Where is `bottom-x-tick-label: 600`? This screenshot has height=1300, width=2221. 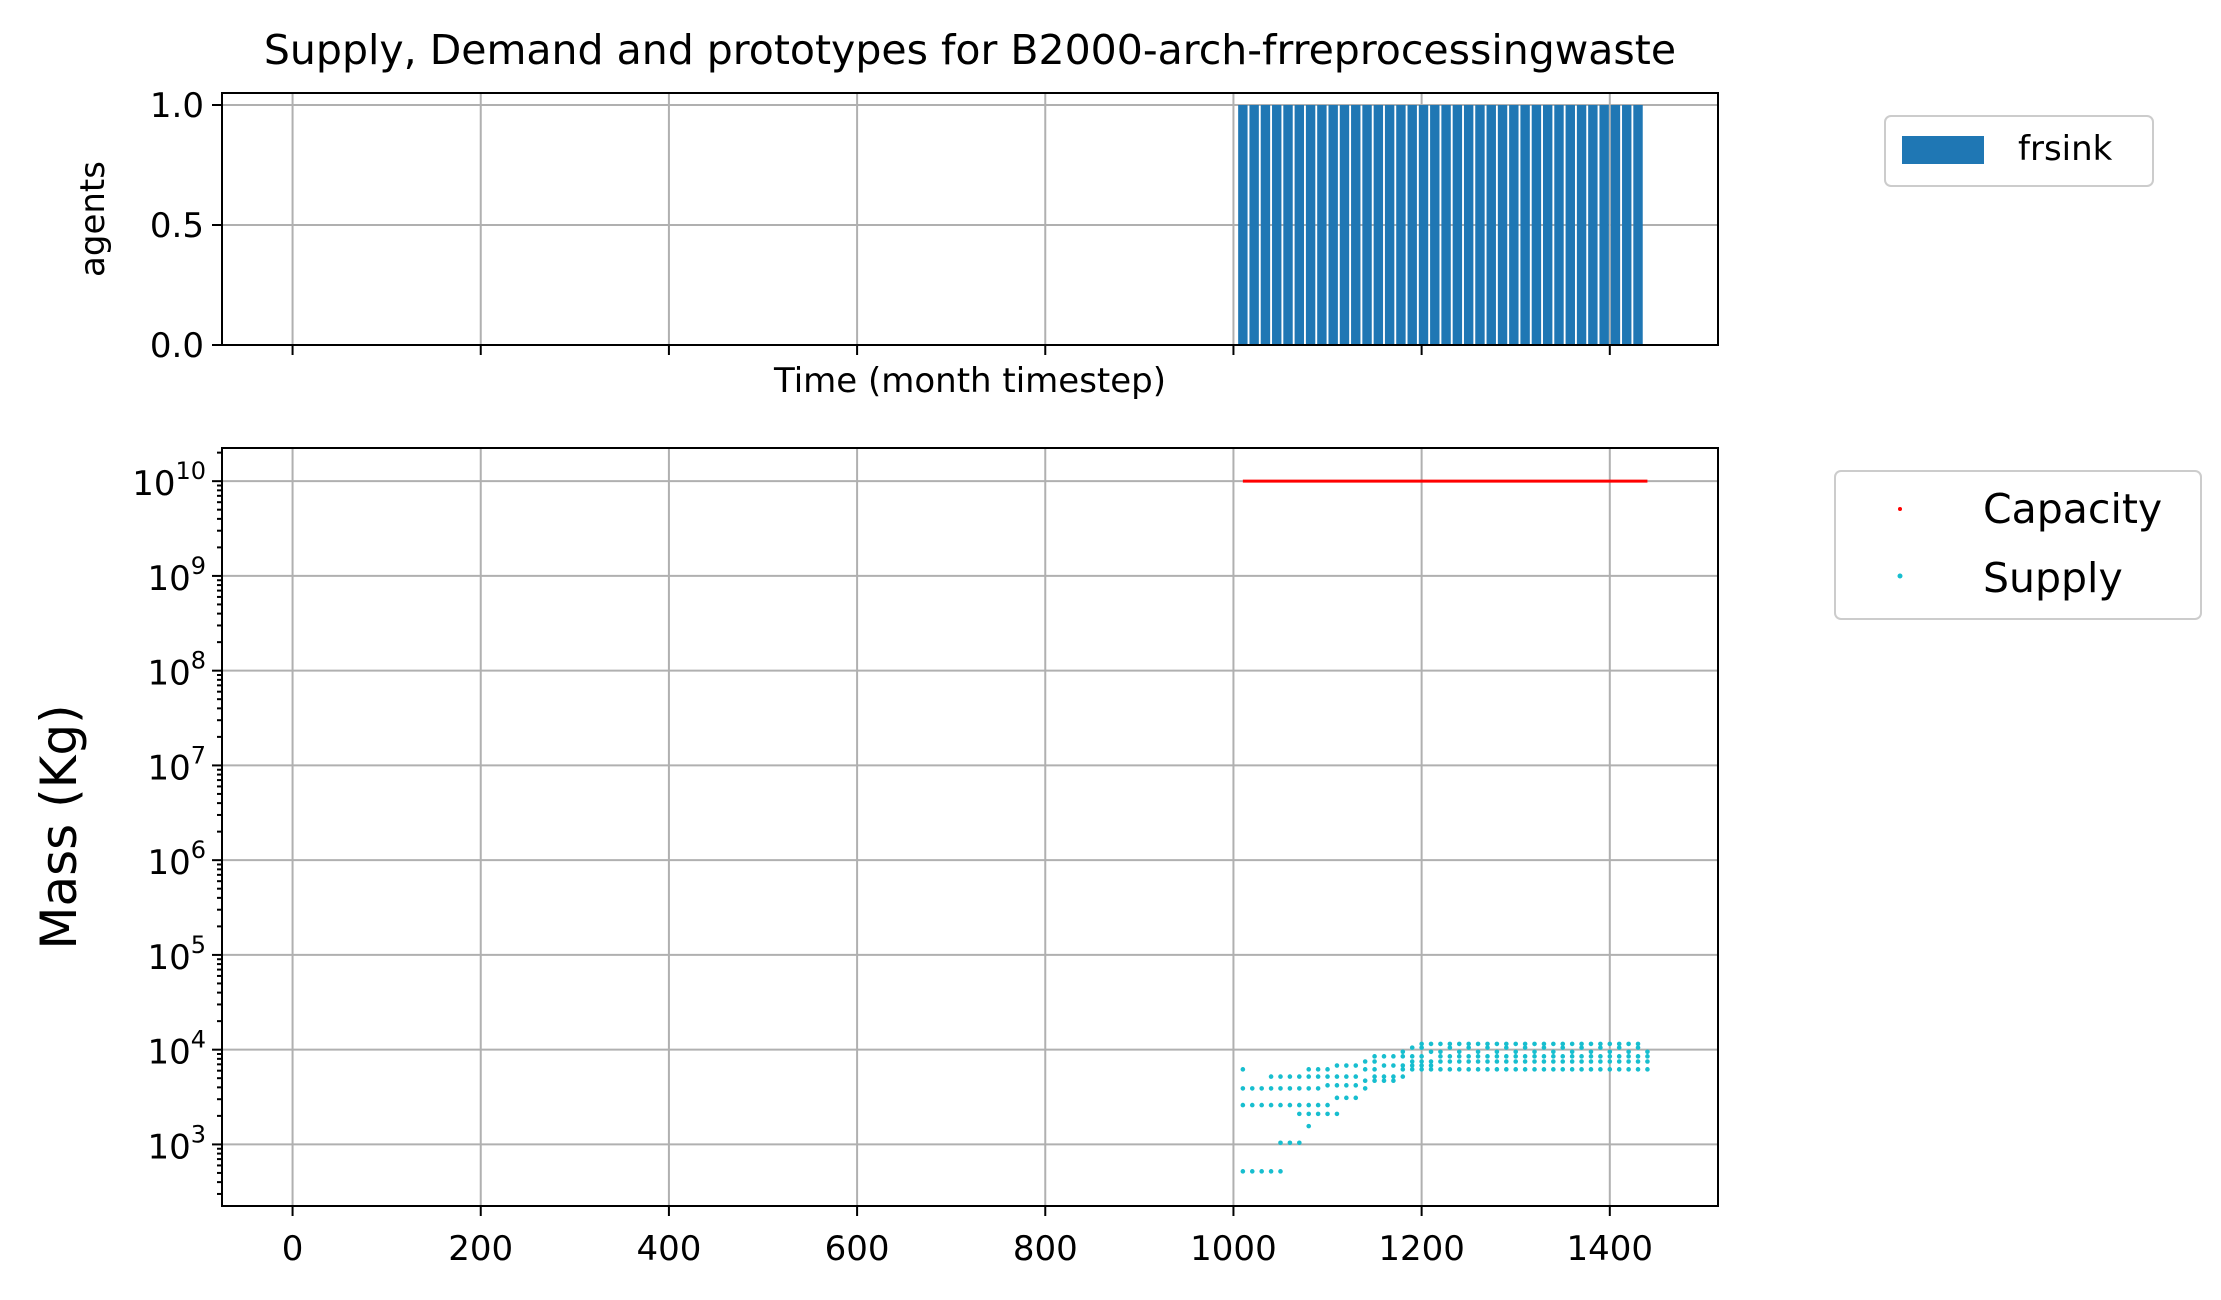
bottom-x-tick-label: 600 is located at coordinates (857, 1249).